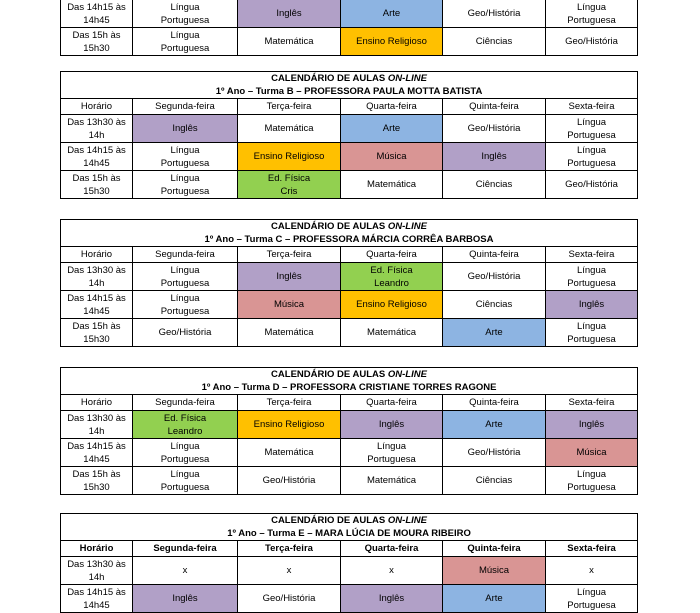 This screenshot has width=700, height=613. I want to click on table-title-line1: CALENDÁRIO DE AULAS ON-LINE, so click(349, 375).